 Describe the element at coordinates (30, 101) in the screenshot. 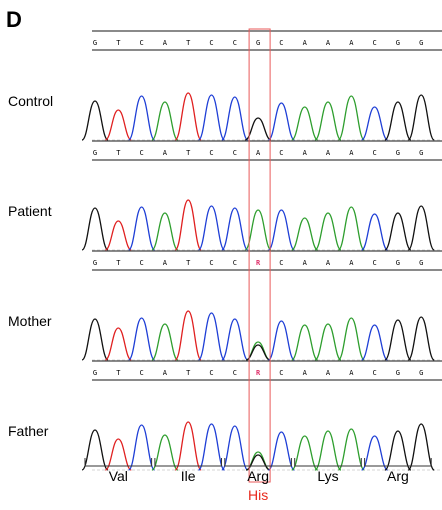

I see `track-label: Control` at that location.